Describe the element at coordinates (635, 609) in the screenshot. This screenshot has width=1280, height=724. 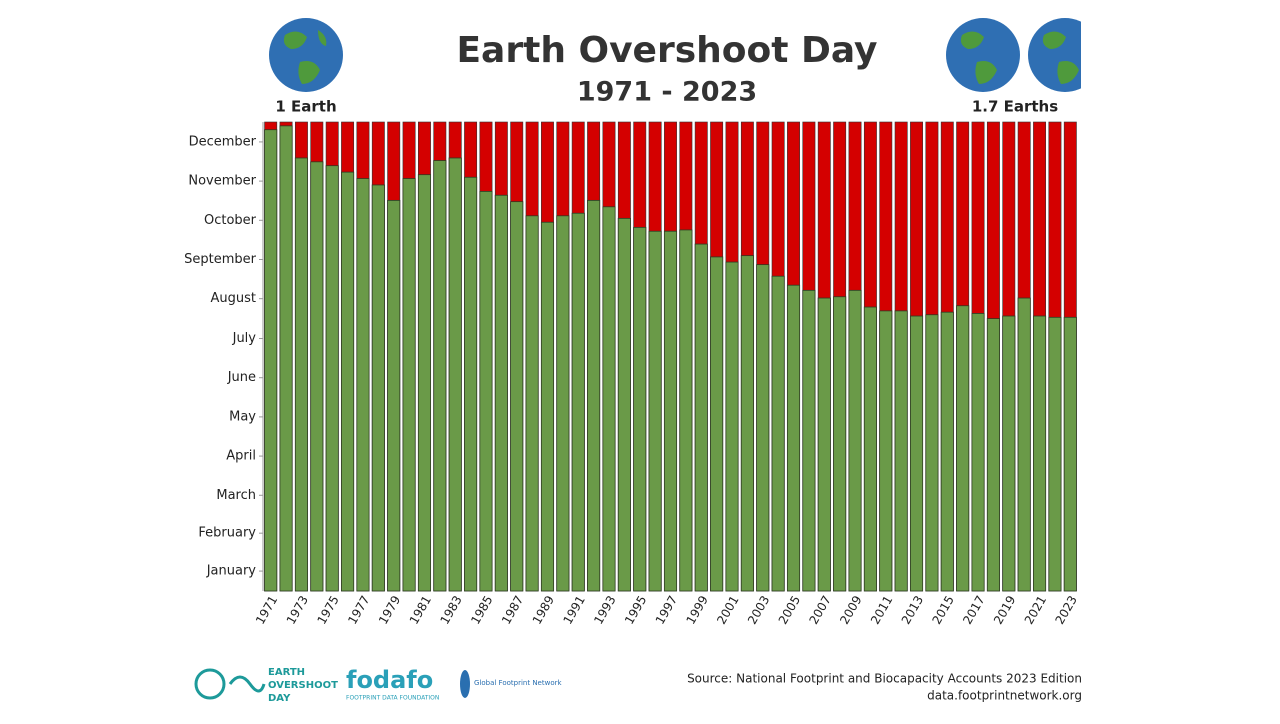
I see `x-tick-label: 1995` at that location.